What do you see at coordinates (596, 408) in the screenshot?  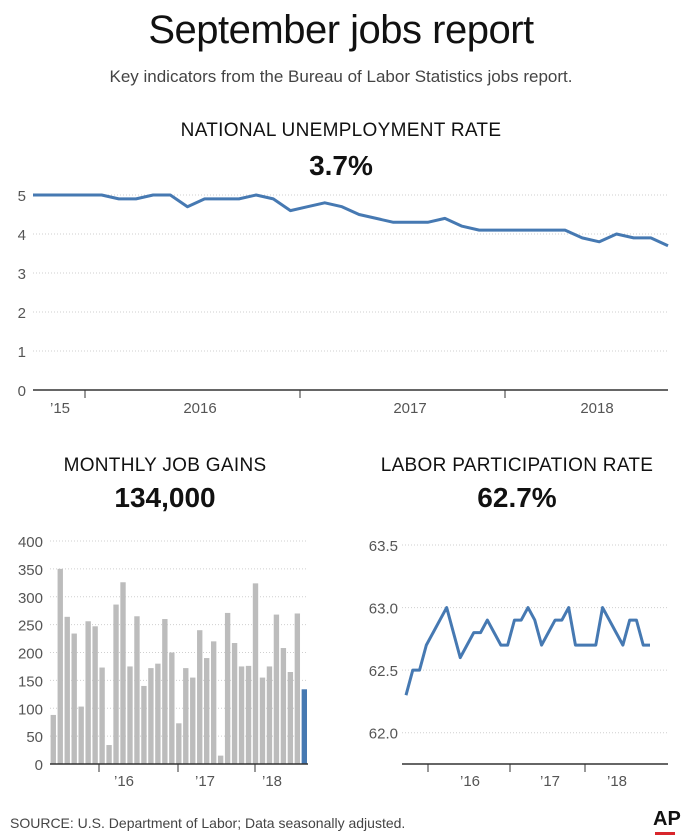 I see `unemployment-x-tick: 2018` at bounding box center [596, 408].